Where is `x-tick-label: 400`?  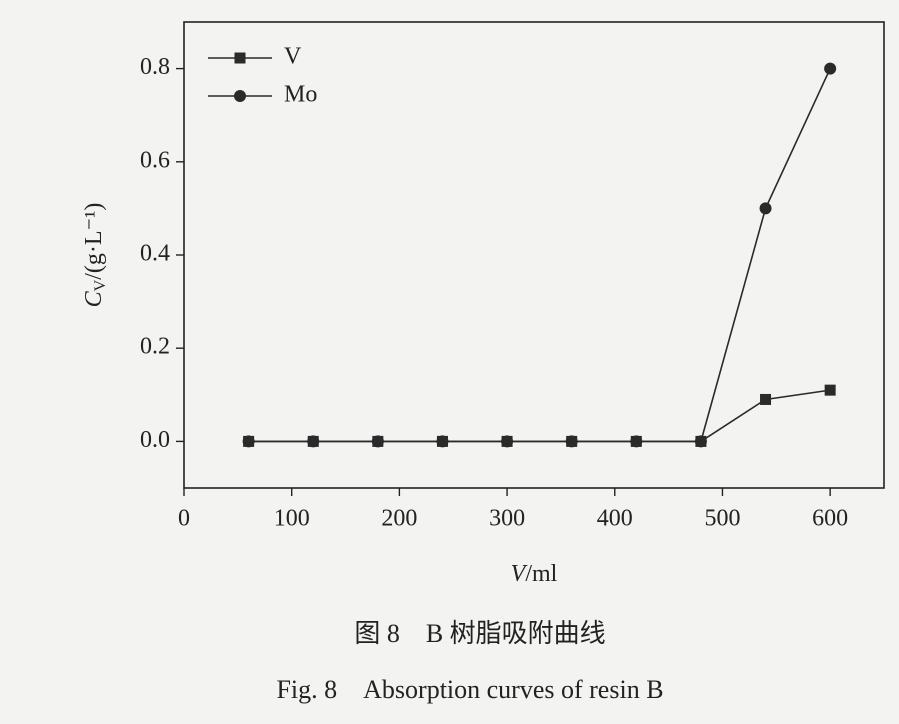
x-tick-label: 400 is located at coordinates (615, 519).